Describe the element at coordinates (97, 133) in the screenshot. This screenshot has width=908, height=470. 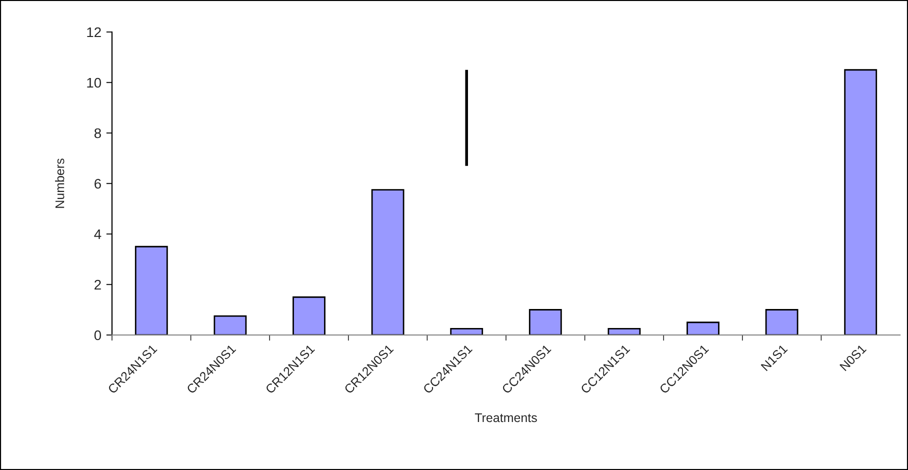
I see `y-tick-label: 8` at that location.